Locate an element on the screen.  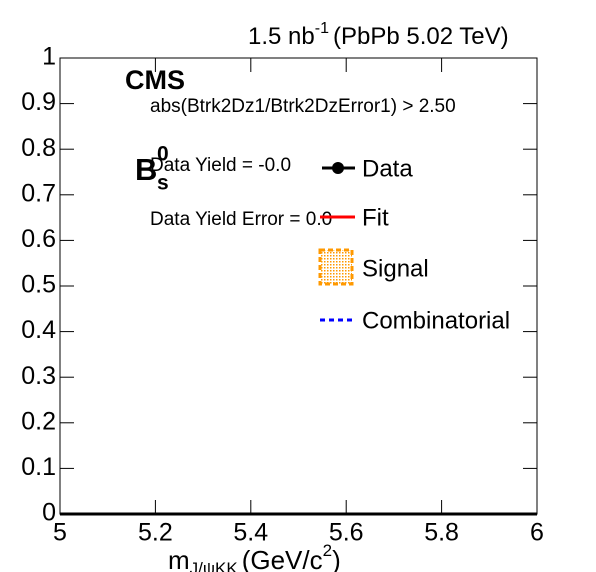
y-tick-label: 0.7 is located at coordinates (38, 193).